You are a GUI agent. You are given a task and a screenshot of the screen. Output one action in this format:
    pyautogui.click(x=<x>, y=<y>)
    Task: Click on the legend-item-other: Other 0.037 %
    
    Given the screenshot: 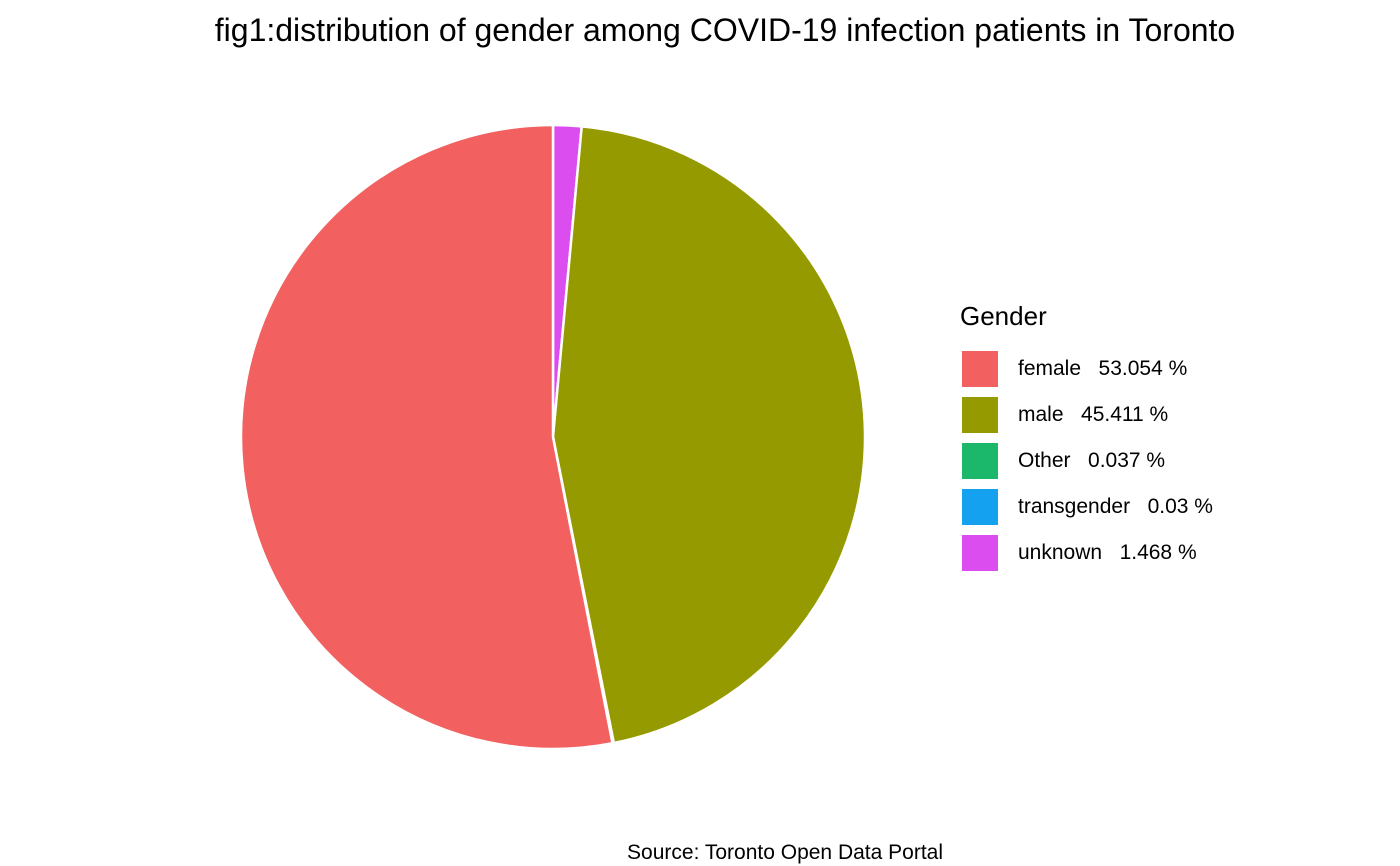 What is the action you would take?
    pyautogui.click(x=1086, y=461)
    